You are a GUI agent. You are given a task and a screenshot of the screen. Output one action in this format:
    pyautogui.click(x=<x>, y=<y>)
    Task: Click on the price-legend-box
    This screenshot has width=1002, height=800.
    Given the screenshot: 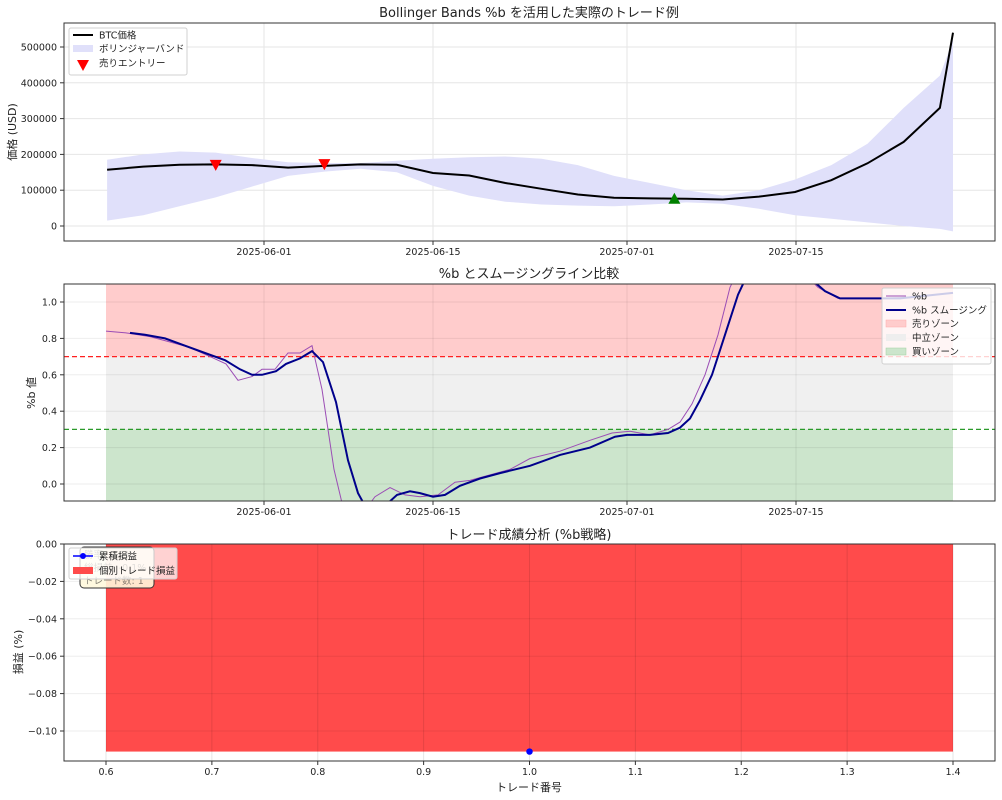 What is the action you would take?
    pyautogui.click(x=128, y=51)
    